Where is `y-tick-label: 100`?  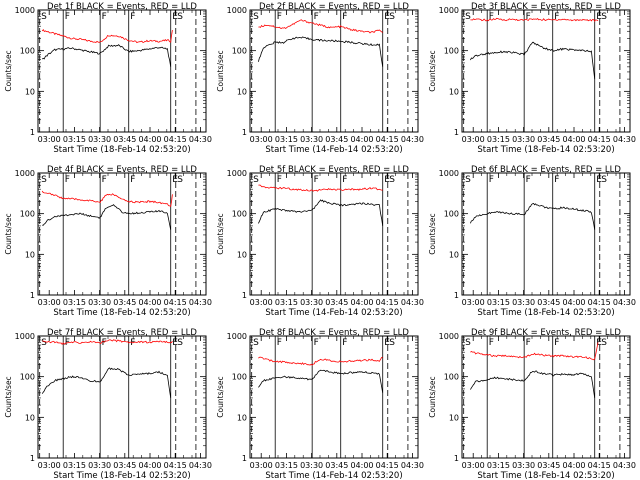 y-tick-label: 100 is located at coordinates (239, 214).